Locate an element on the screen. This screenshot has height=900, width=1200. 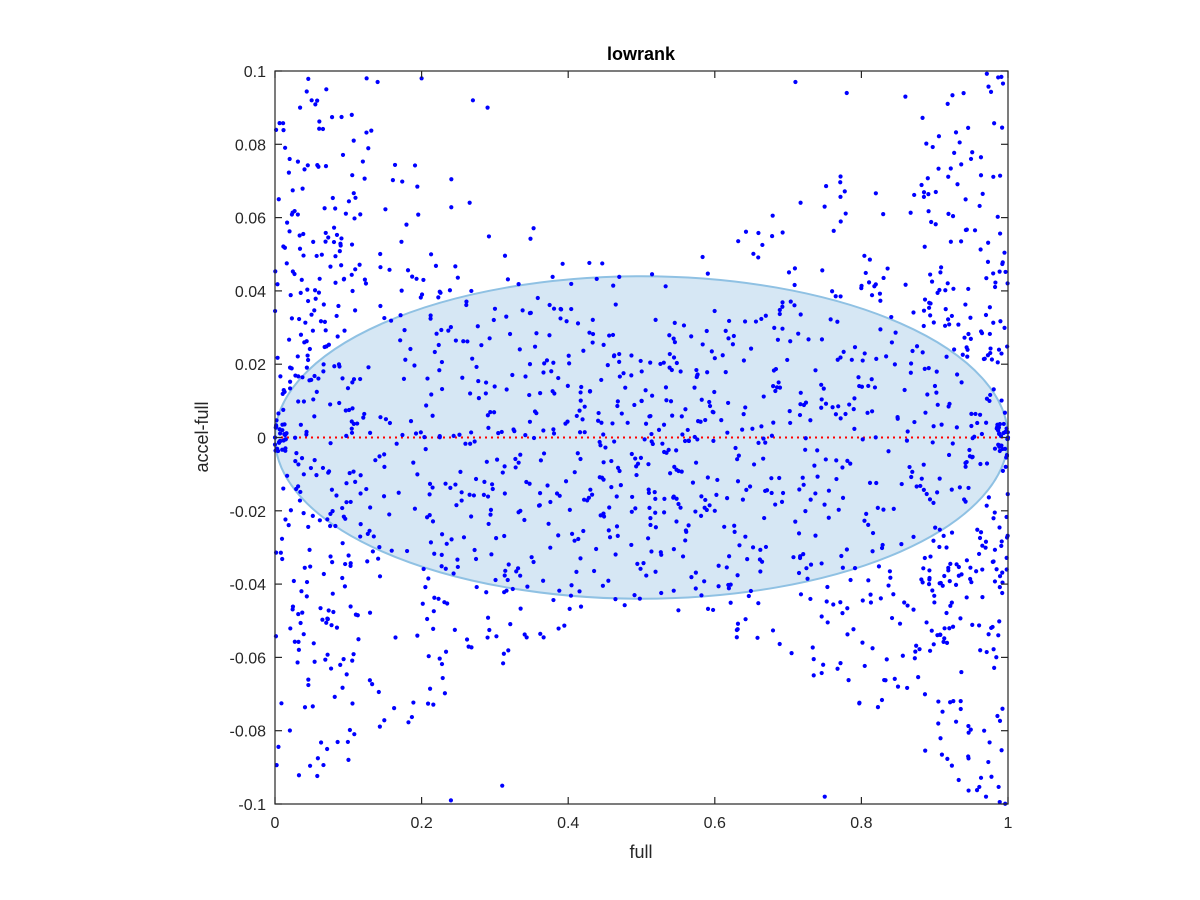
y-tick-label: -0.1 is located at coordinates (252, 805).